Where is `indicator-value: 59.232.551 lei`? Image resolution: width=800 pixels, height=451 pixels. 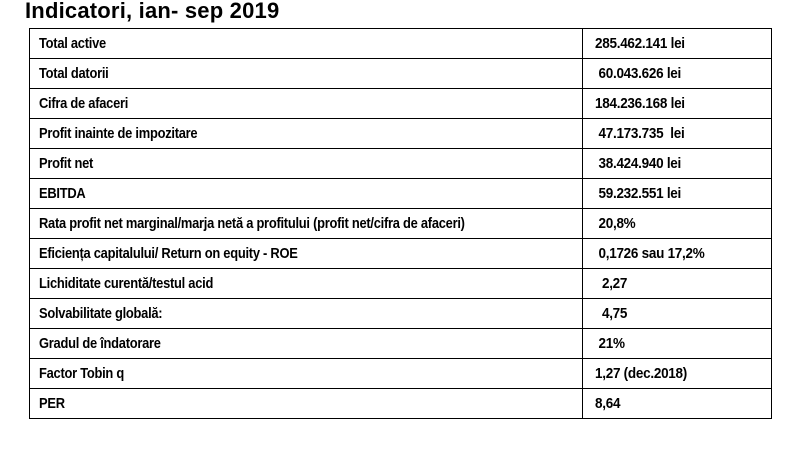
indicator-value: 59.232.551 lei is located at coordinates (677, 193).